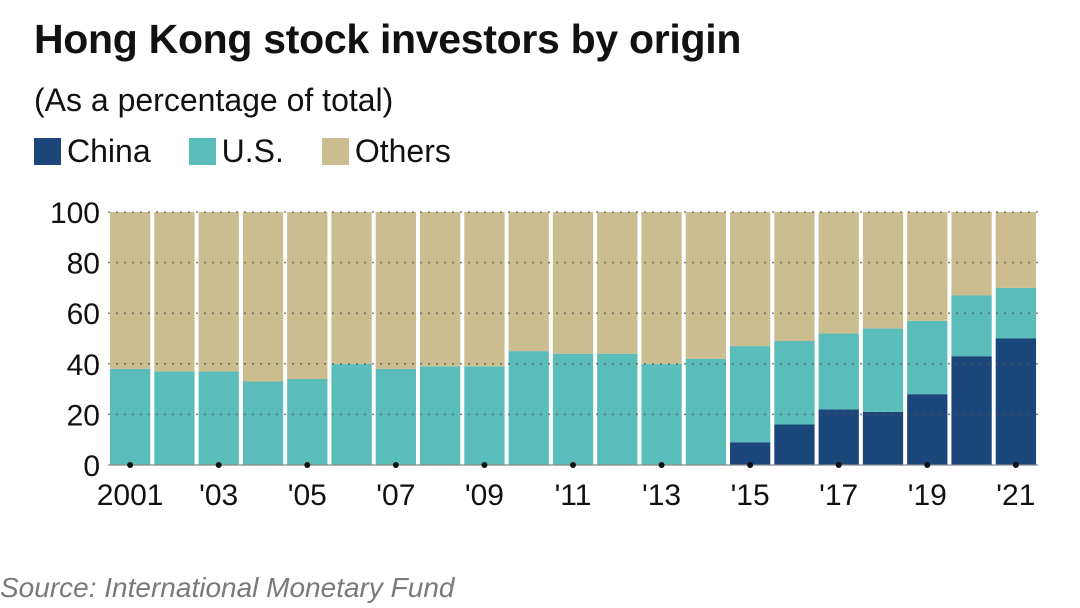 This screenshot has width=1080, height=608. I want to click on bar-us-2005, so click(307, 421).